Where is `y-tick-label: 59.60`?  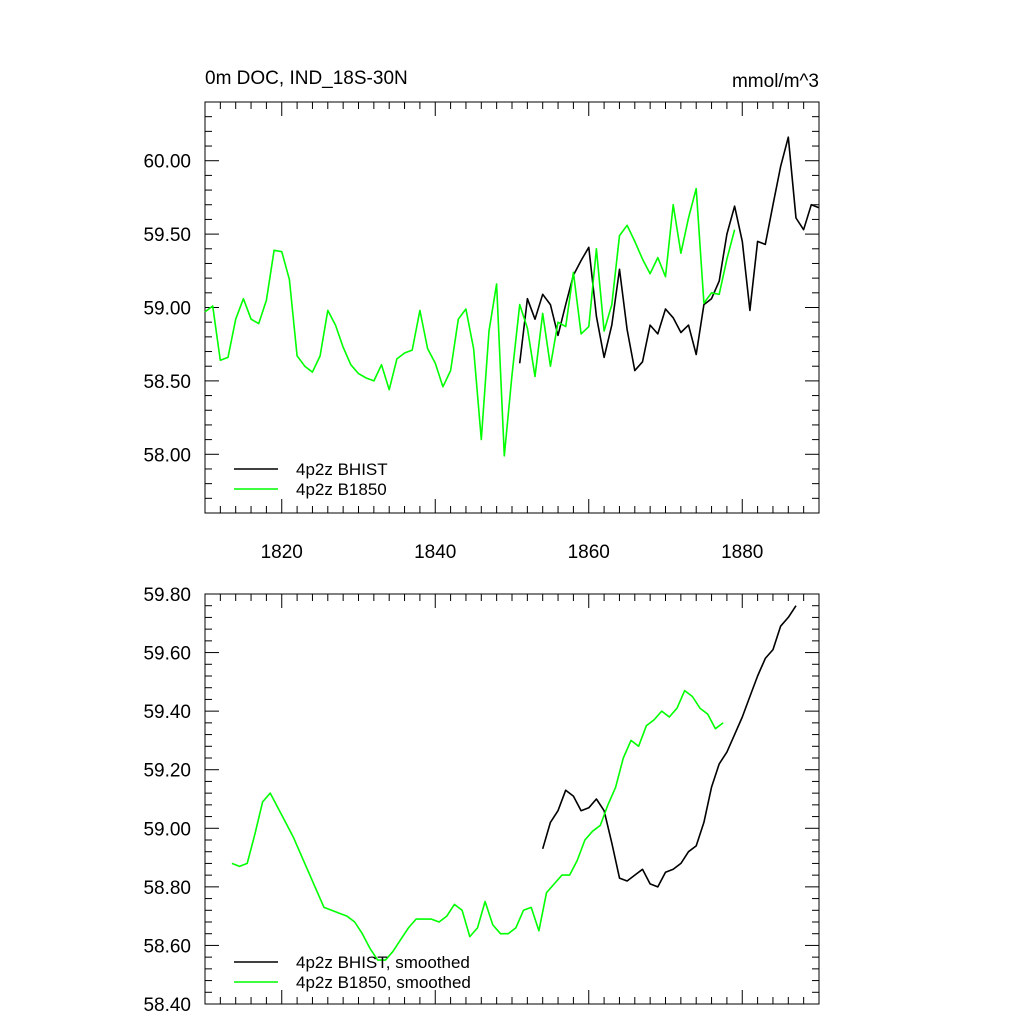 y-tick-label: 59.60 is located at coordinates (167, 654).